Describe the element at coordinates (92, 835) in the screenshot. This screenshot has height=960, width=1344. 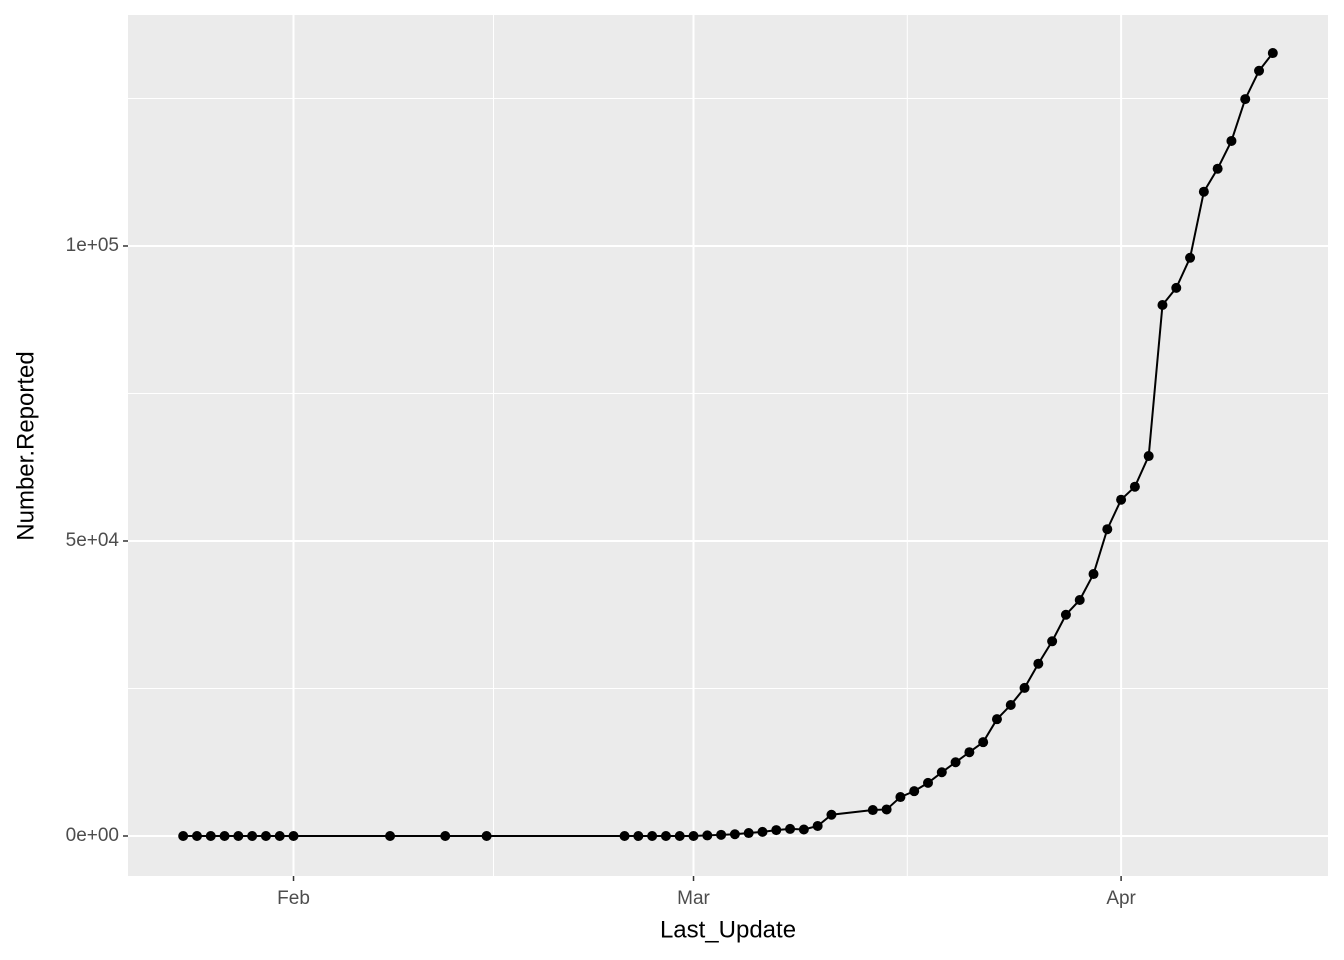
I see `y-tick-label: 0e+00` at that location.